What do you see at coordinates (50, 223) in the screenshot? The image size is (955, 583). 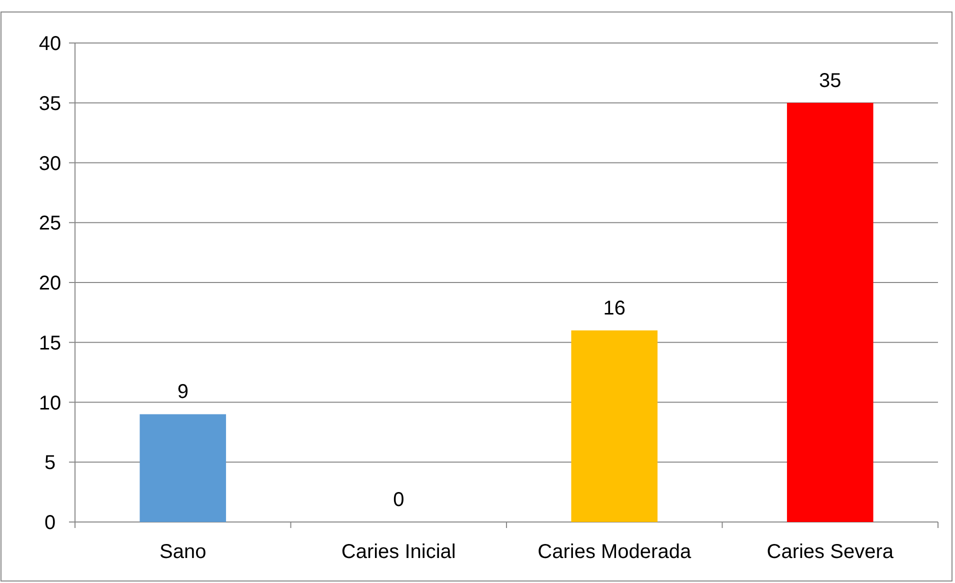 I see `y-tick-label: 25` at bounding box center [50, 223].